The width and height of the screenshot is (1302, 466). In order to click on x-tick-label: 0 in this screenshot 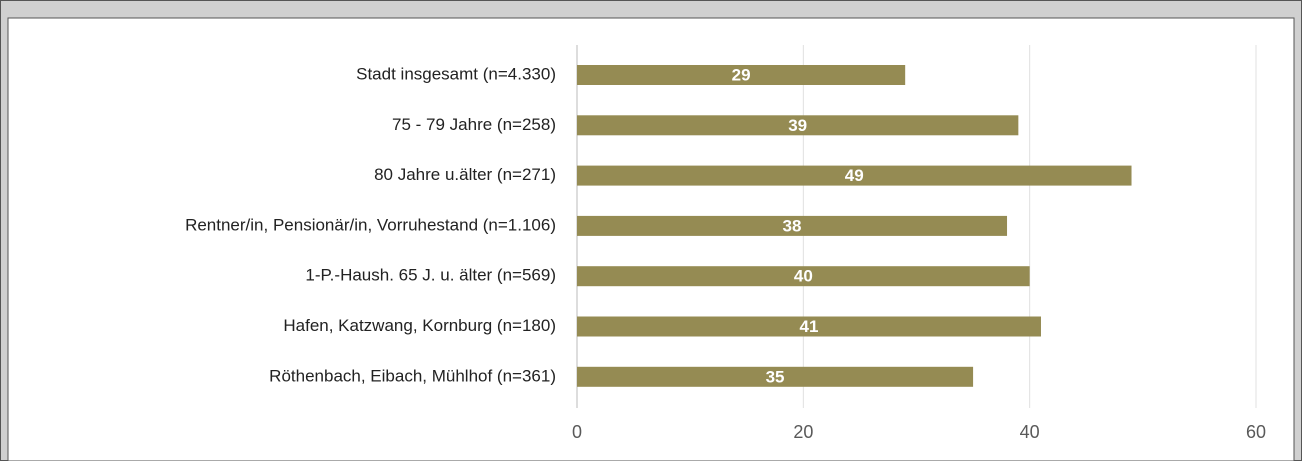, I will do `click(577, 432)`.